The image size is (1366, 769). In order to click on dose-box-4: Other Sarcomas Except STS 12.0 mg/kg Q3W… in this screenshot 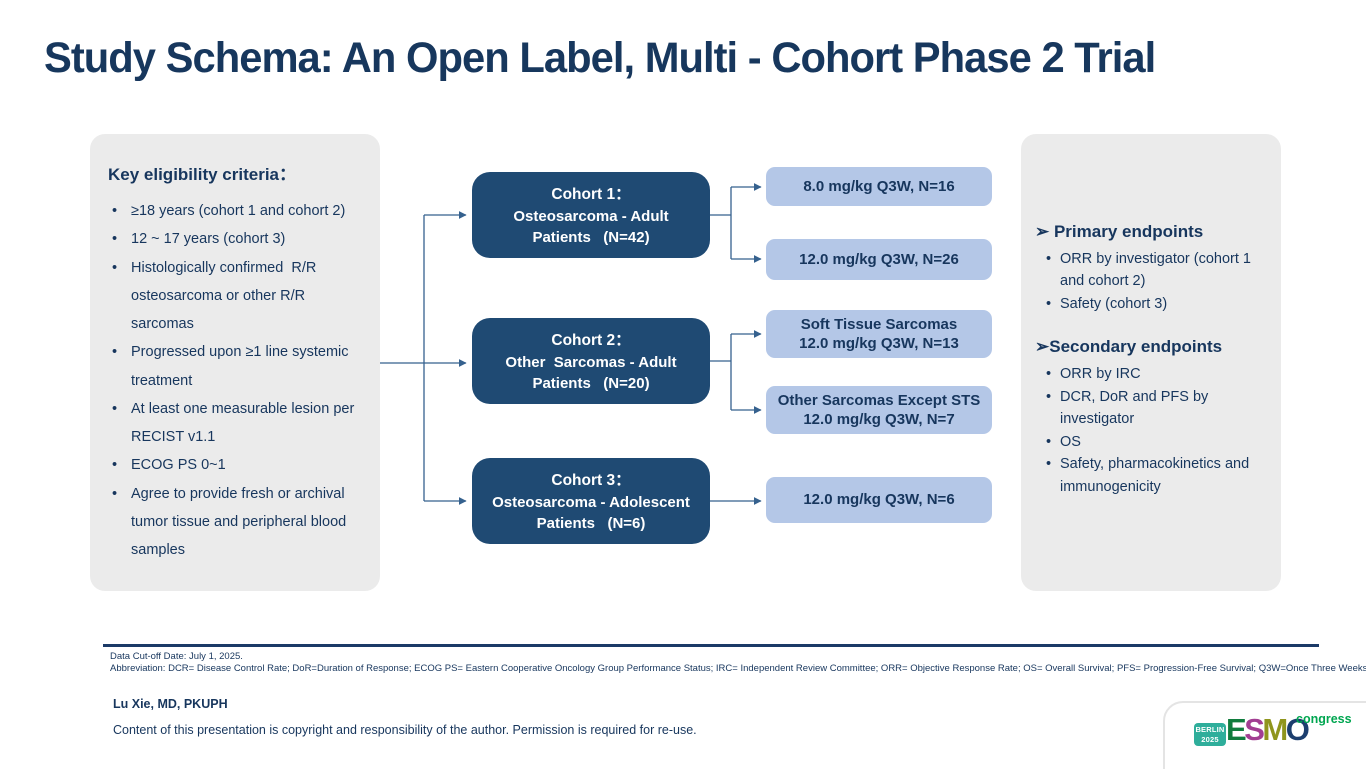, I will do `click(879, 410)`.